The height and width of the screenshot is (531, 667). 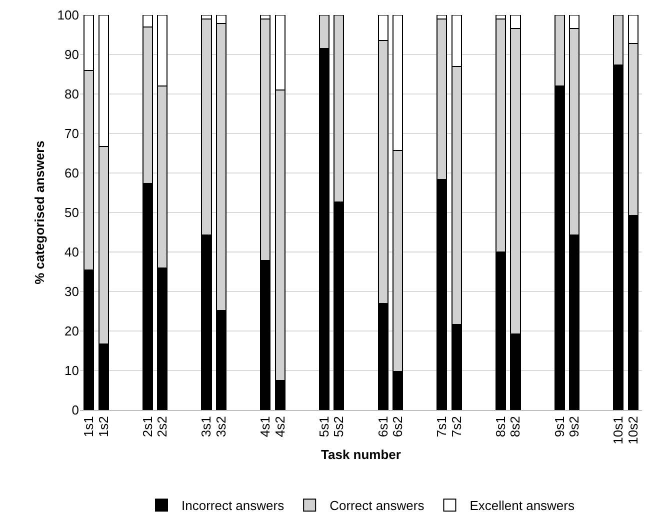 I want to click on legend-label: Correct answers, so click(x=377, y=506).